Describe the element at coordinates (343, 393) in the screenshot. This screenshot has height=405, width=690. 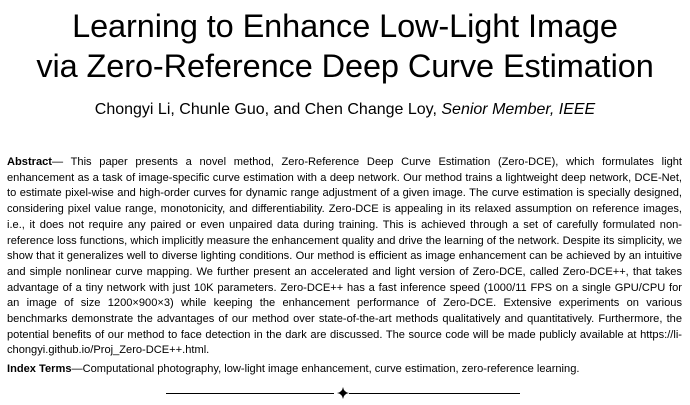
I see `diamond-separator-icon` at that location.